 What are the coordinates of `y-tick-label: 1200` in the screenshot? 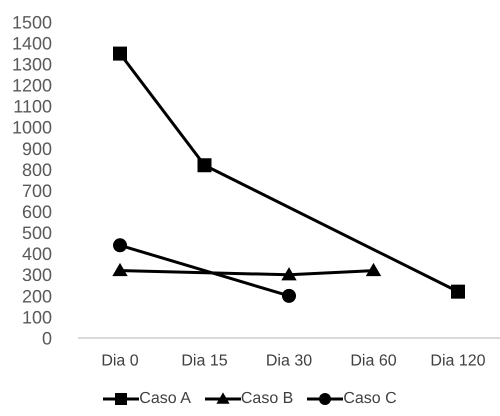 It's located at (32, 86).